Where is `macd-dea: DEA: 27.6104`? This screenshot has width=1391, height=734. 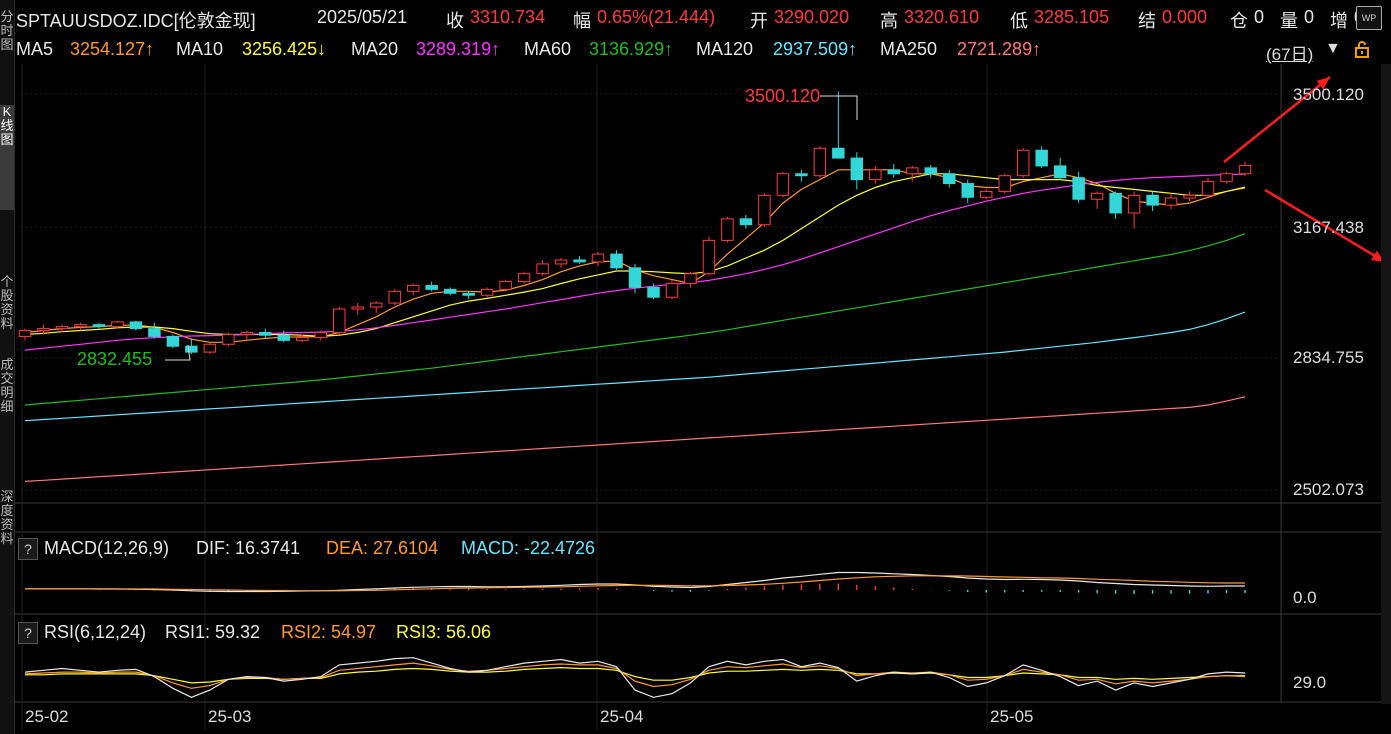
macd-dea: DEA: 27.6104 is located at coordinates (382, 548).